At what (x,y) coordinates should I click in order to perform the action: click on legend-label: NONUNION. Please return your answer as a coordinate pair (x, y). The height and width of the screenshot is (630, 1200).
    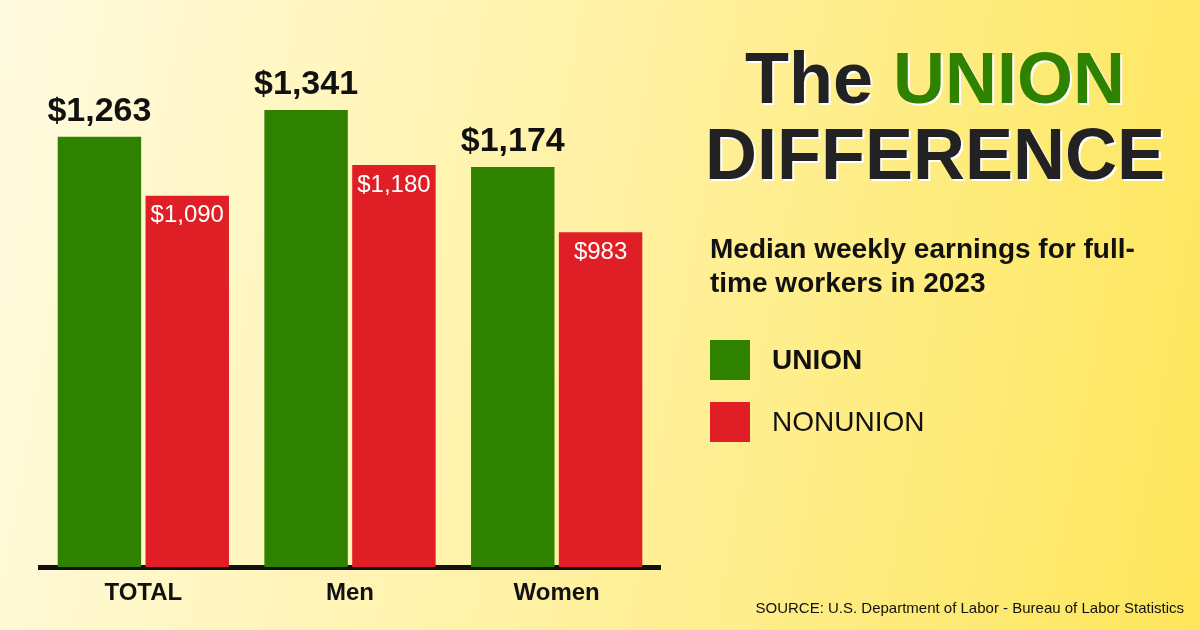
    Looking at the image, I should click on (848, 422).